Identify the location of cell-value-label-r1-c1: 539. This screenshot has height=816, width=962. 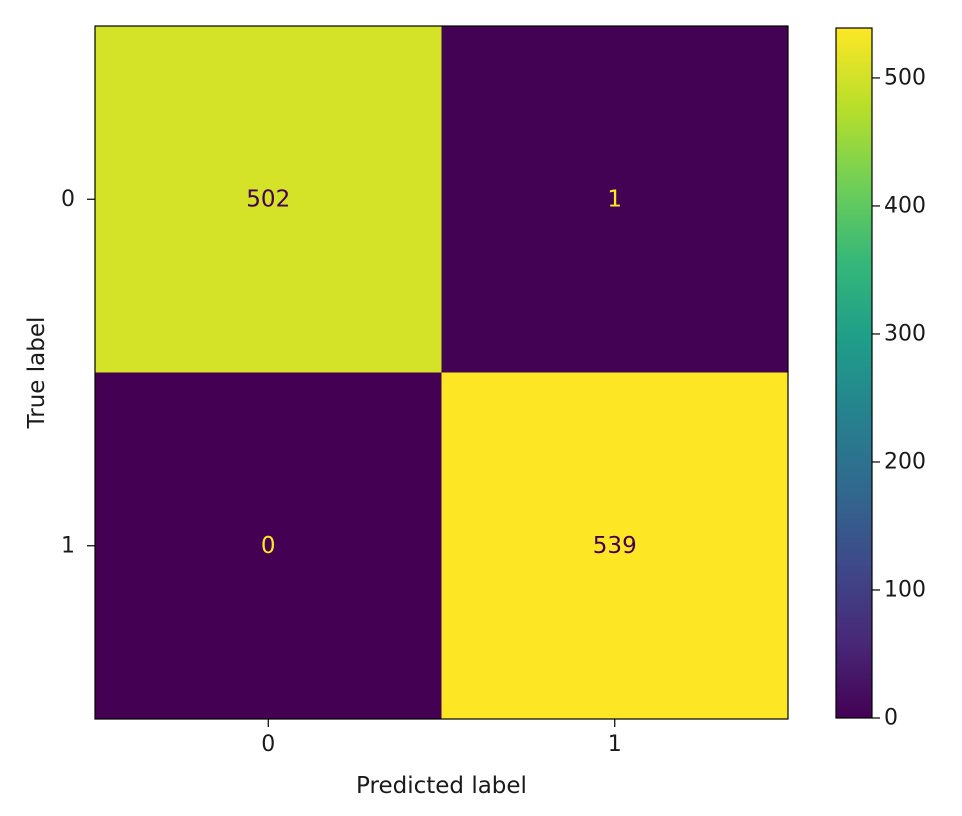
(615, 546).